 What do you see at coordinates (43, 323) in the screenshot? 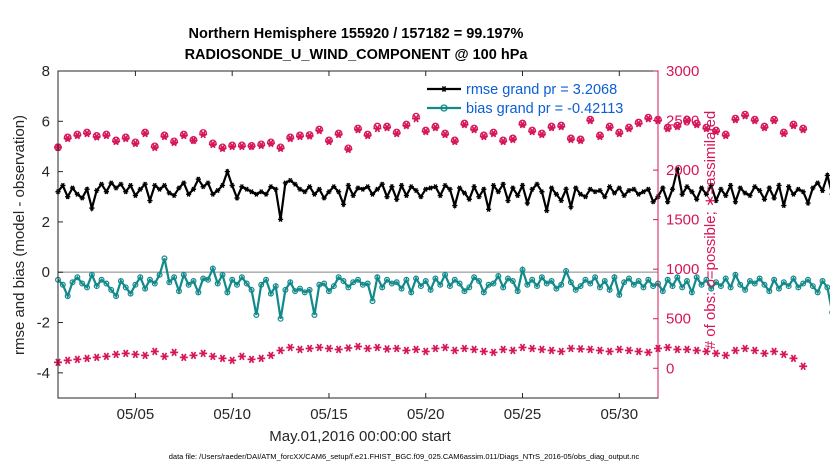
I see `y-tick-label-left: -2` at bounding box center [43, 323].